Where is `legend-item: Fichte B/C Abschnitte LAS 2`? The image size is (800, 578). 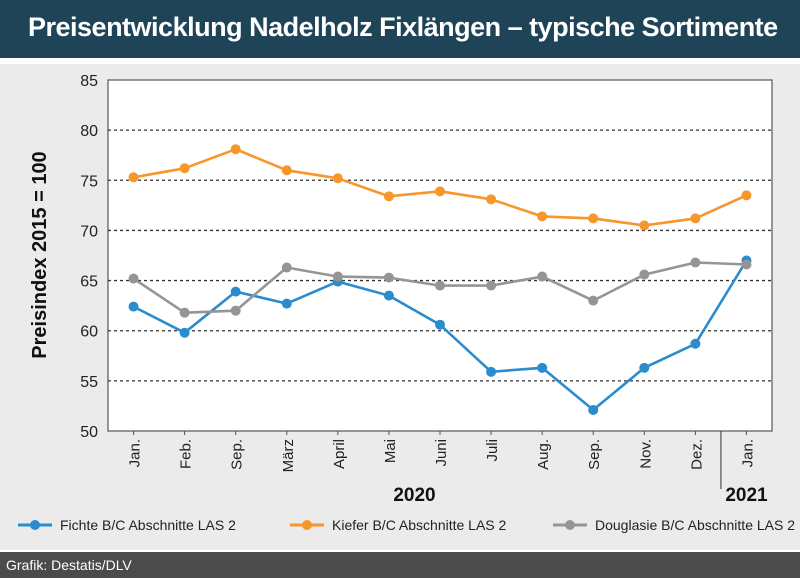
legend-item: Fichte B/C Abschnitte LAS 2 is located at coordinates (127, 525).